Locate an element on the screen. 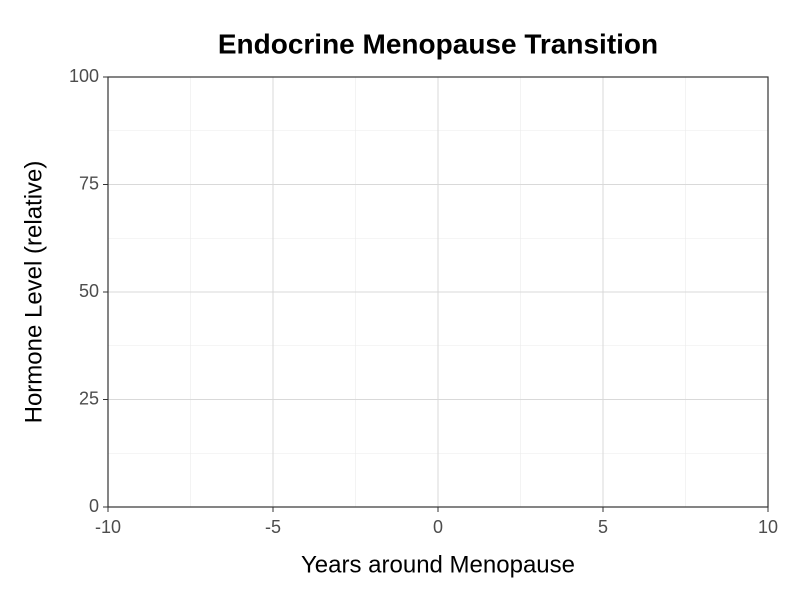 The height and width of the screenshot is (600, 800). y-tick-label: 50 is located at coordinates (89, 291).